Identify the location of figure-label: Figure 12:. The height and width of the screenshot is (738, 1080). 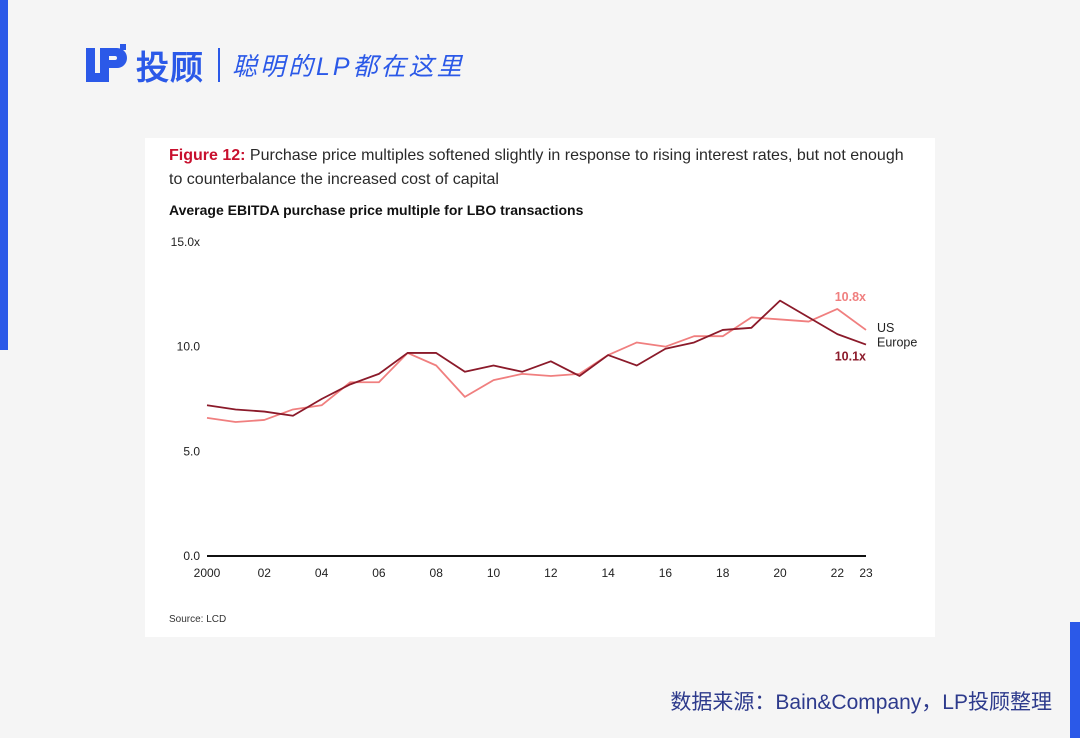
(207, 155).